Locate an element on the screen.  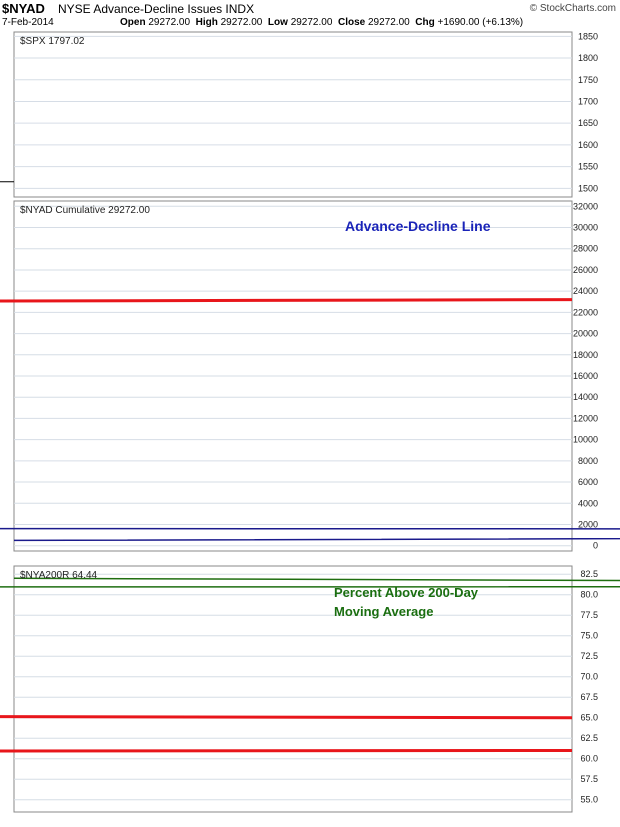
chg-label: Chg is located at coordinates (425, 22).